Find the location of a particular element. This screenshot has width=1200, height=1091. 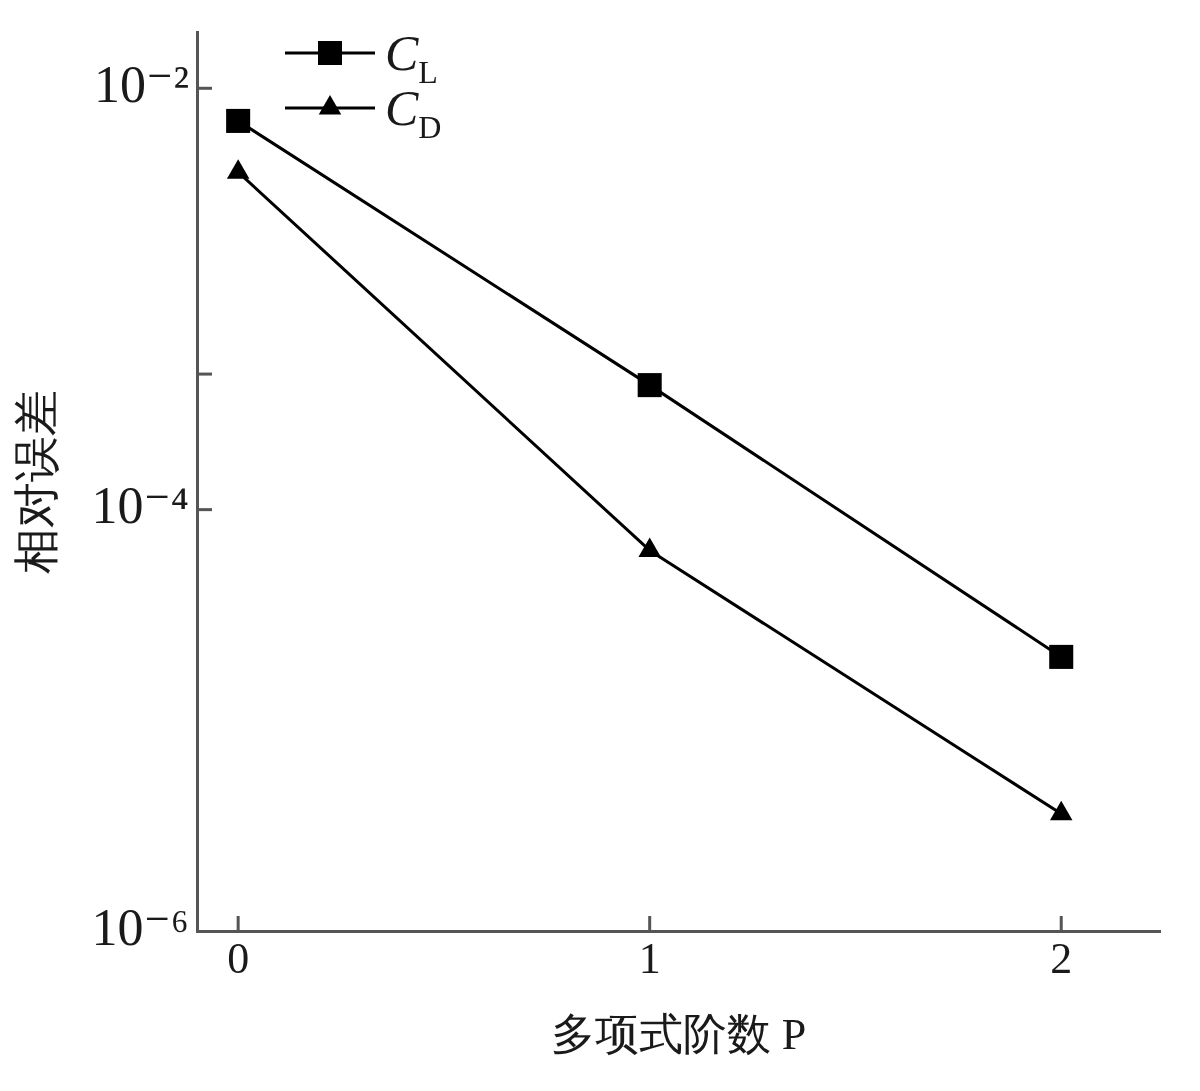

x-axis-title: 多项式阶数 P is located at coordinates (678, 1035).